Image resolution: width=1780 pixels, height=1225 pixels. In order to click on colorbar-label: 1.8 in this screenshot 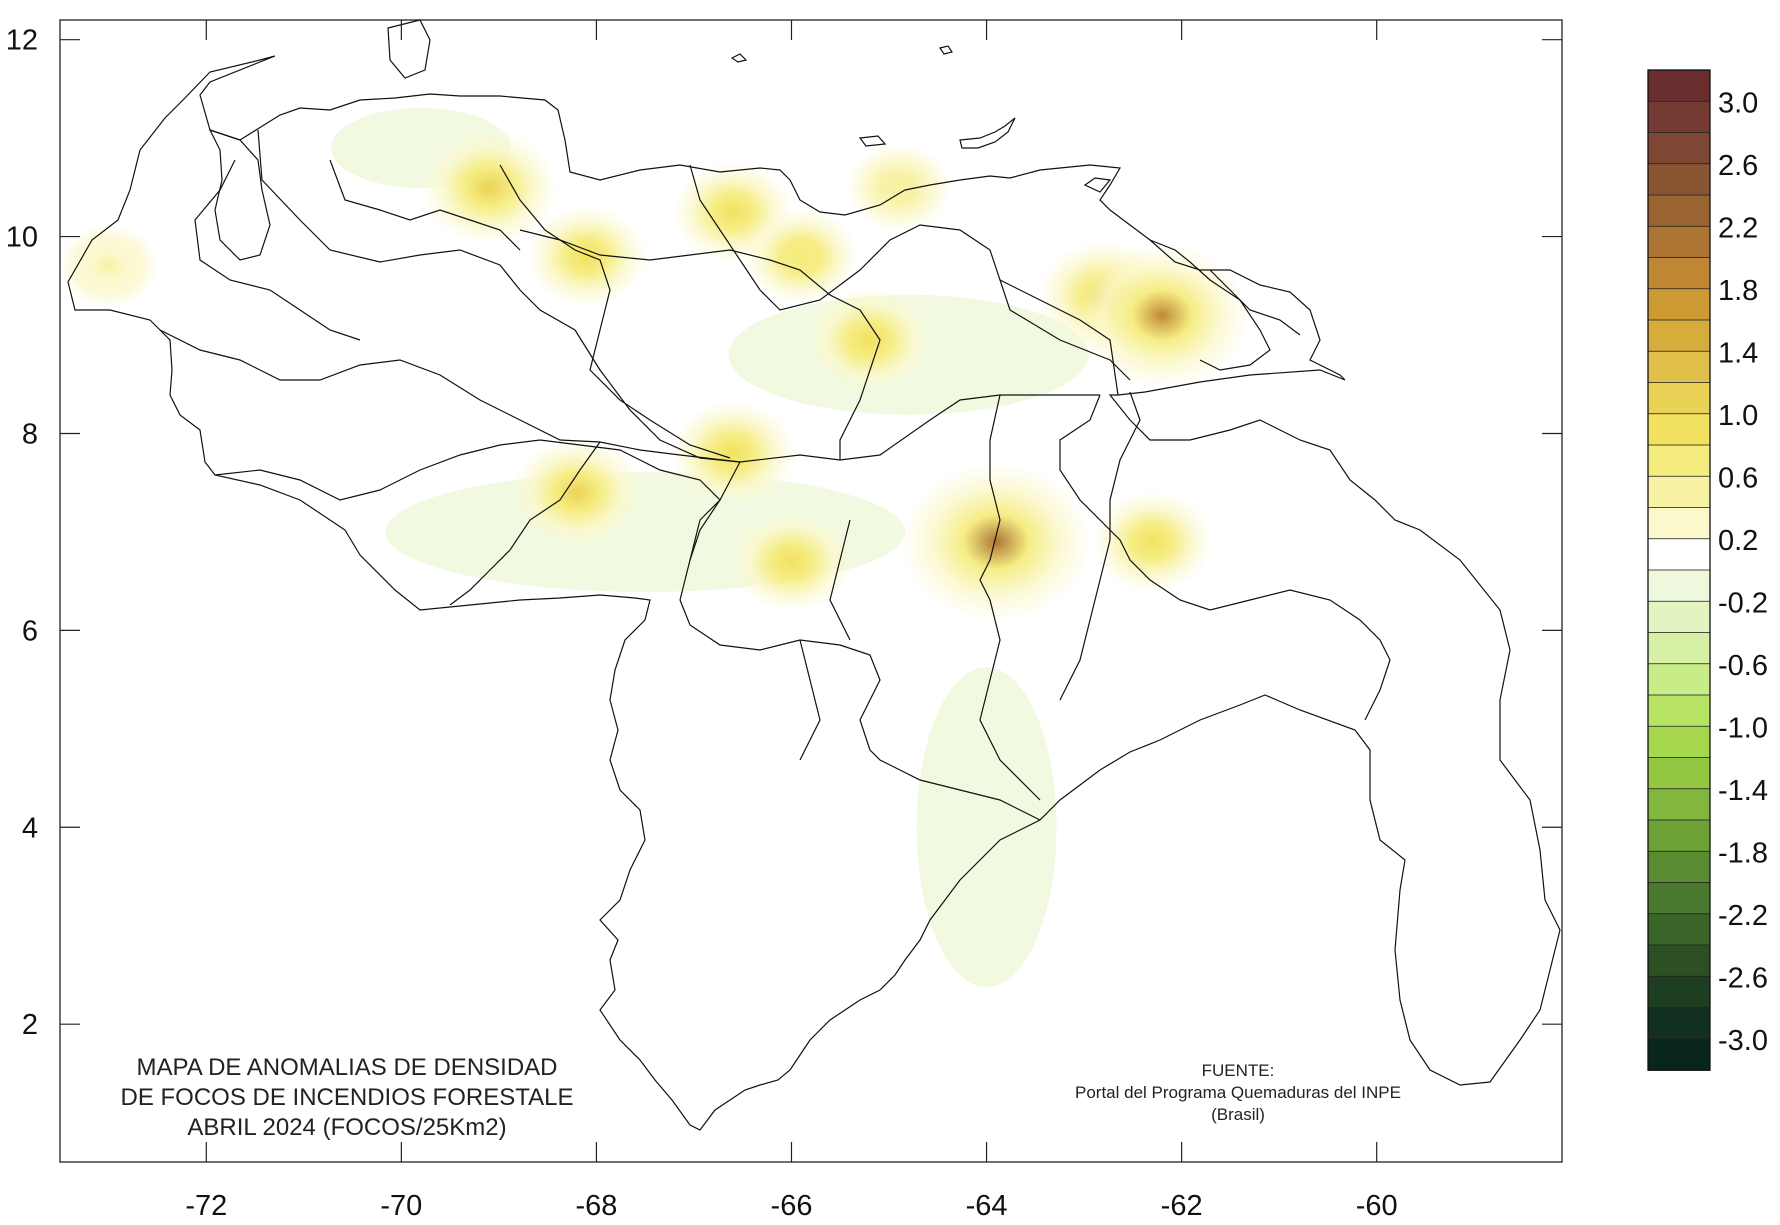, I will do `click(1738, 291)`.